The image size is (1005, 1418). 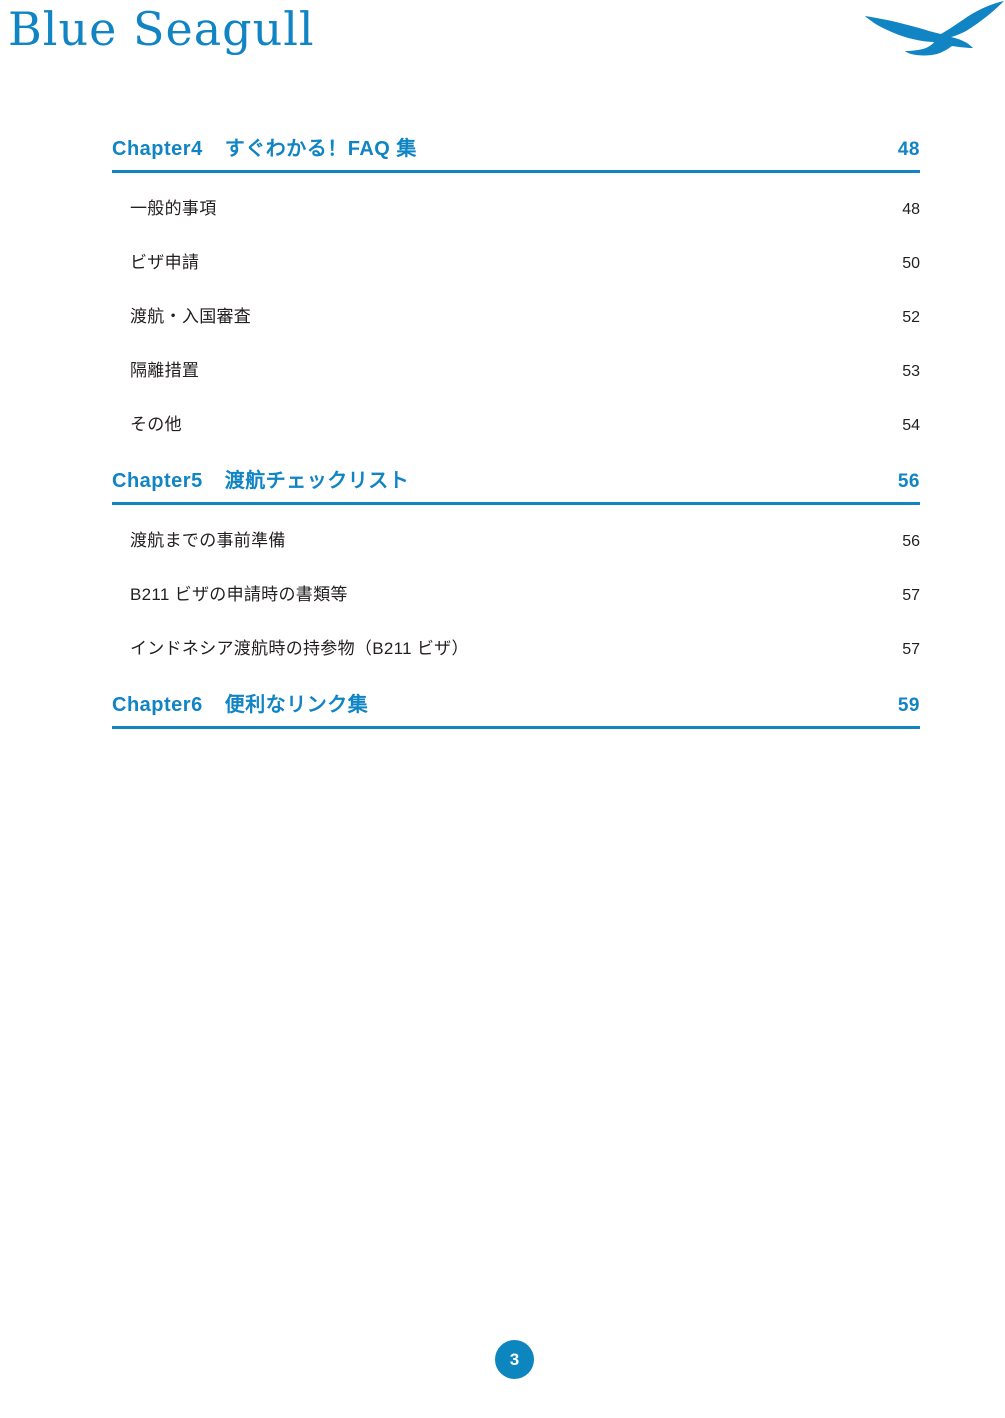 What do you see at coordinates (165, 370) in the screenshot?
I see `toc-entry-title: 隔離措置` at bounding box center [165, 370].